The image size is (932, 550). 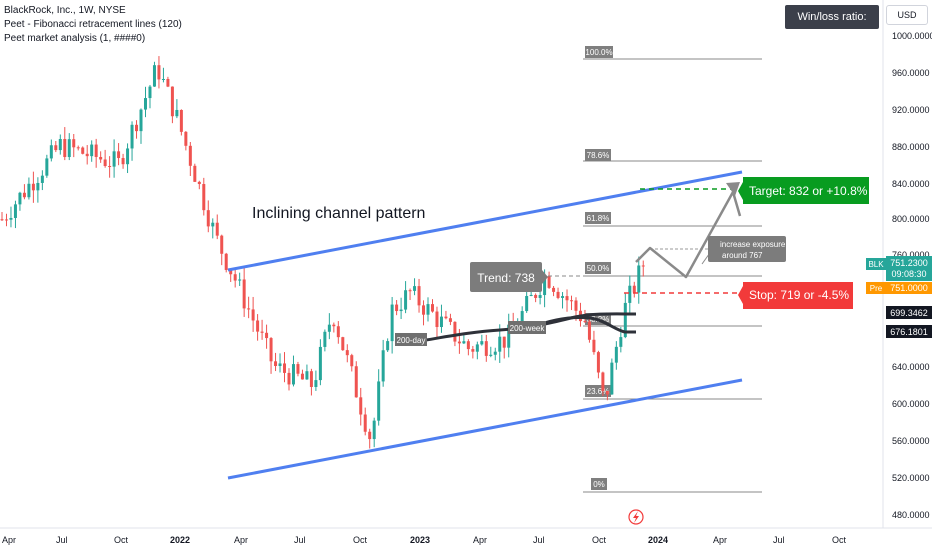 I want to click on ma-label-200-week: 200-week, so click(x=528, y=328).